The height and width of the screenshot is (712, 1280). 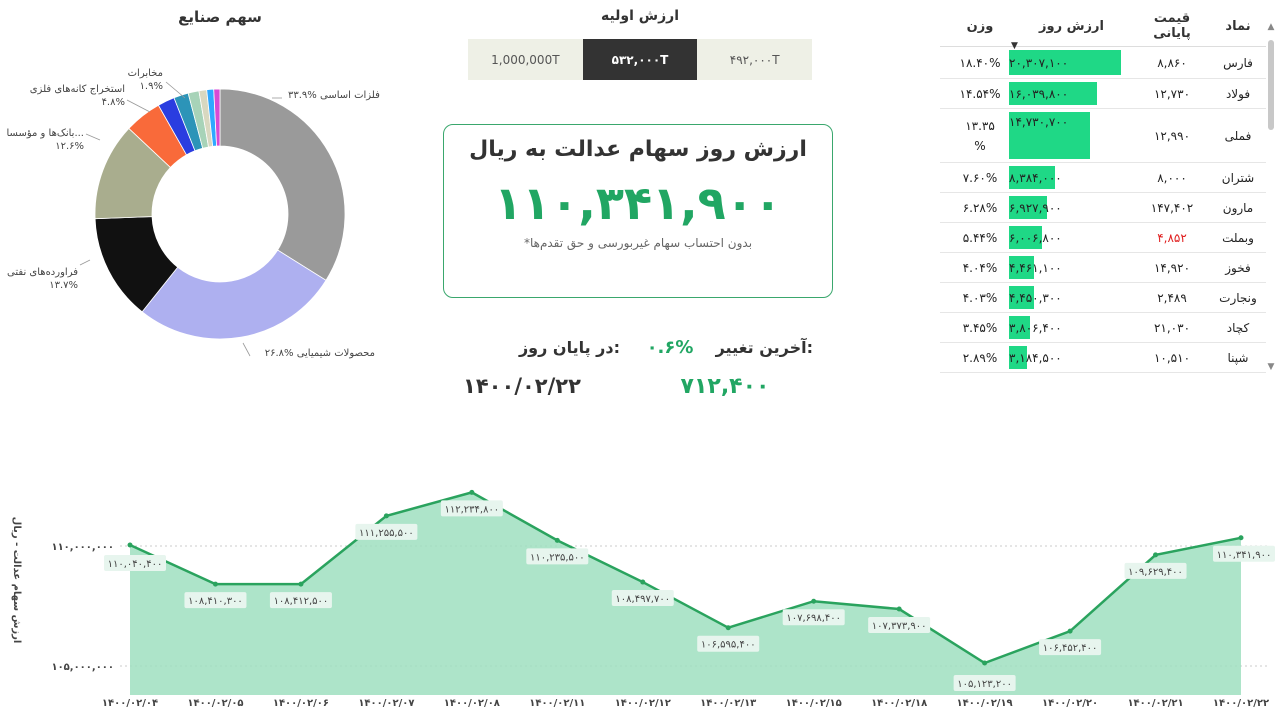 I want to click on cell-weight: ۷.۶۰%, so click(x=980, y=177).